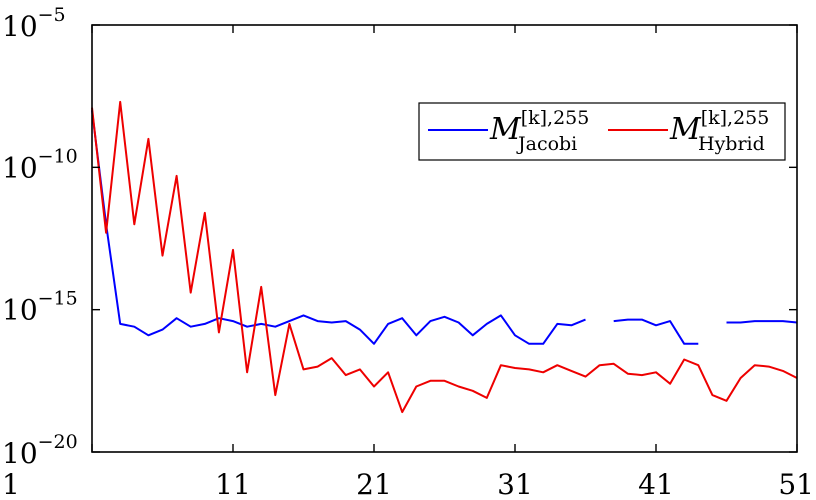 The image size is (816, 500). Describe the element at coordinates (515, 484) in the screenshot. I see `x-tick-label: 31` at that location.